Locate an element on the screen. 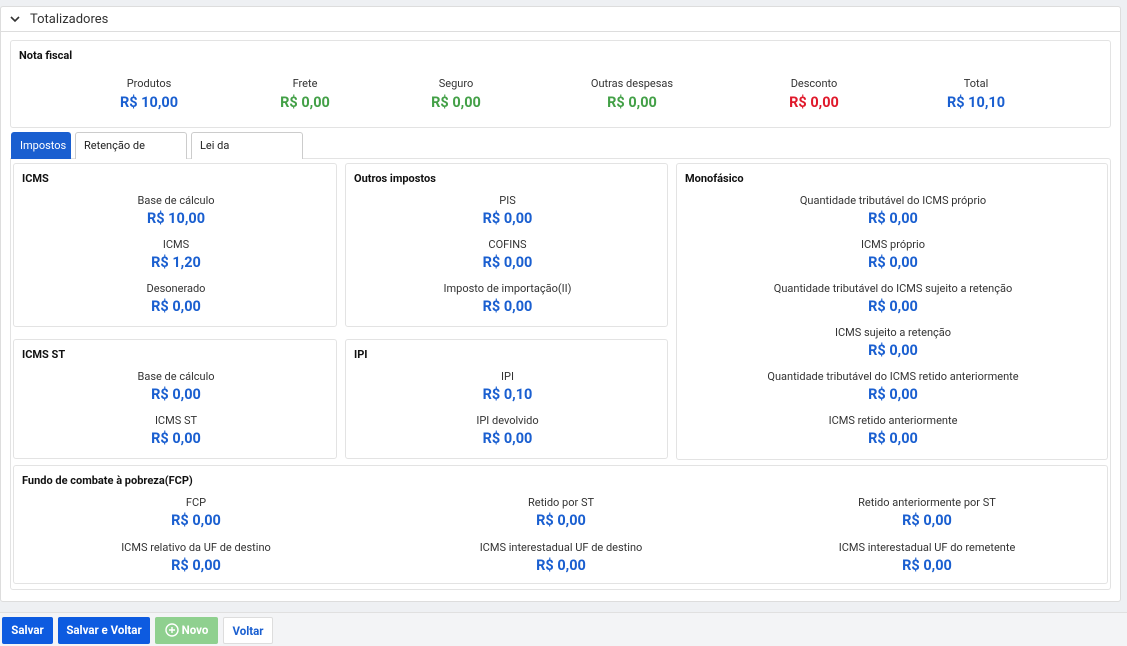  button: Salvar is located at coordinates (27, 630).